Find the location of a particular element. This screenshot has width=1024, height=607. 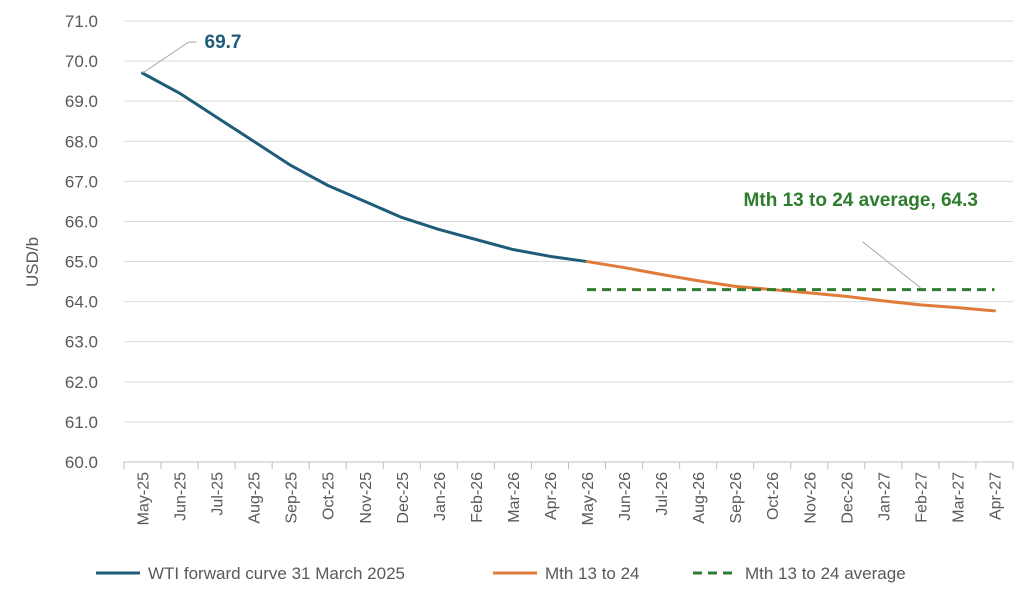

x-tick-label: Nov-26 is located at coordinates (810, 498).